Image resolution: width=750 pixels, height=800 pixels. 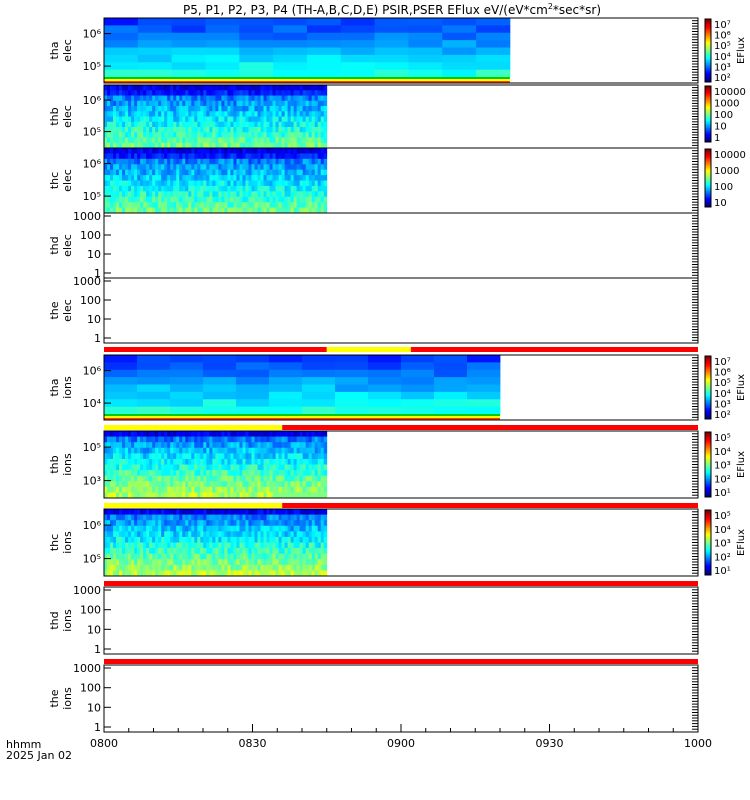 What do you see at coordinates (90, 300) in the screenshot?
I see `y-tick-label: 100` at bounding box center [90, 300].